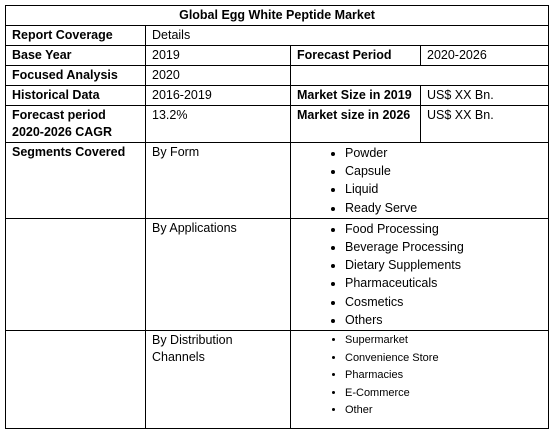 The height and width of the screenshot is (429, 553). I want to click on segment-item: Dietary Supplements, so click(443, 265).